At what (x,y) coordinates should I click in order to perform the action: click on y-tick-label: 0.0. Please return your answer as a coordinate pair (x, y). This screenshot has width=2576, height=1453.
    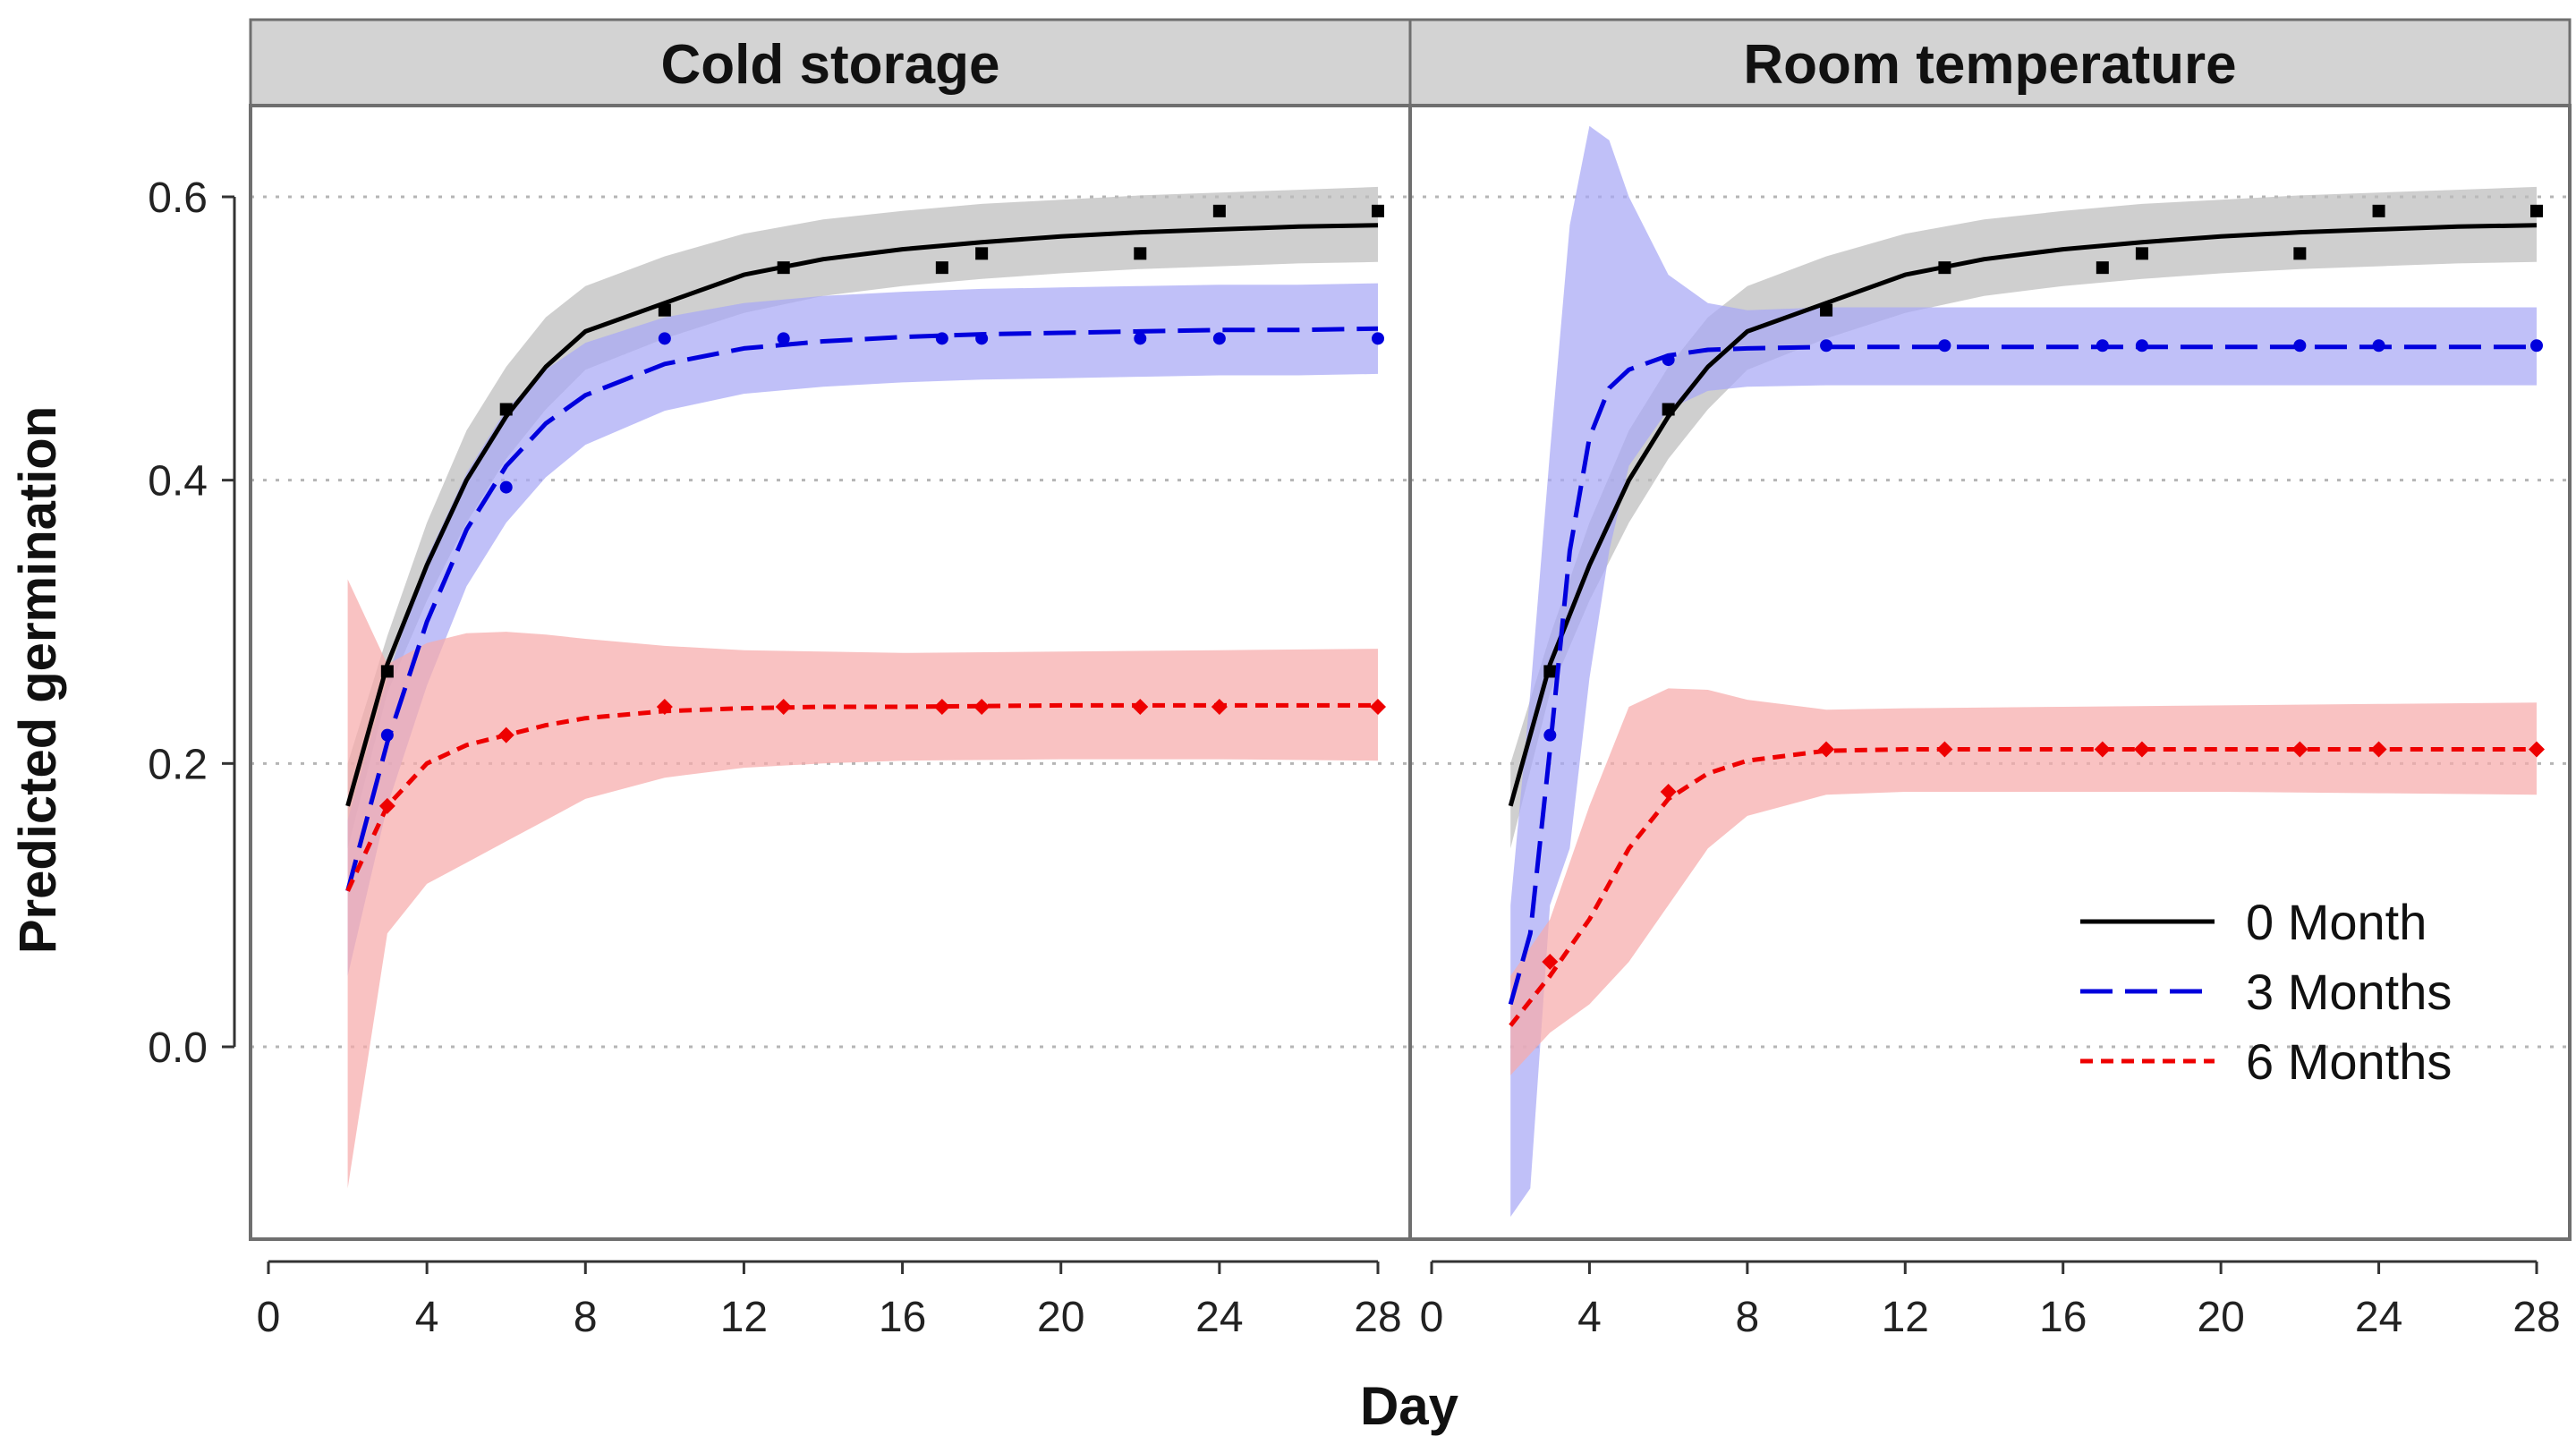
    Looking at the image, I should click on (178, 1048).